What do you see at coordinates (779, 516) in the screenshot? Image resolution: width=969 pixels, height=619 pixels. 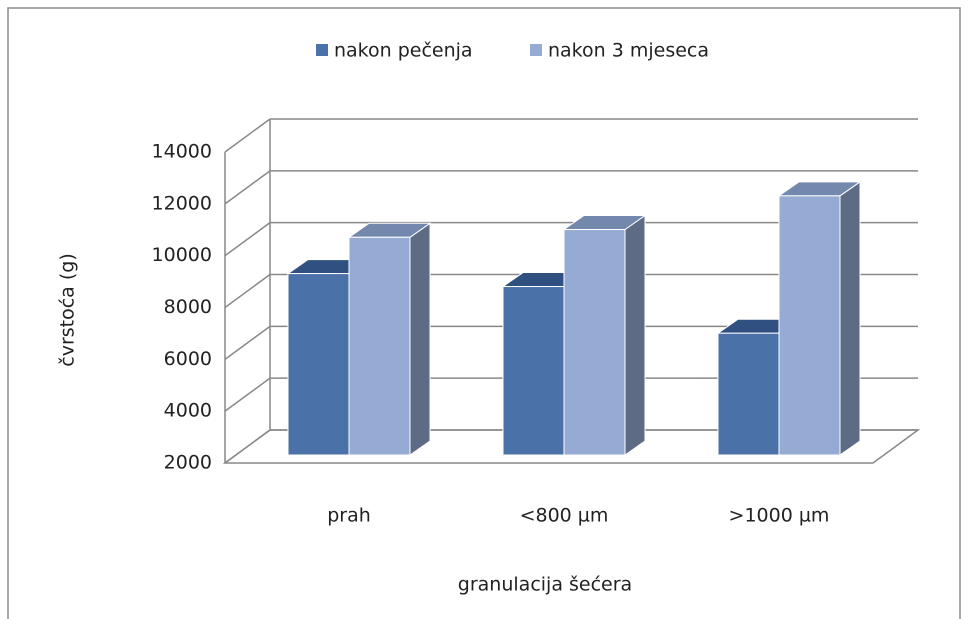 I see `x-tick-label: >1000 µm` at bounding box center [779, 516].